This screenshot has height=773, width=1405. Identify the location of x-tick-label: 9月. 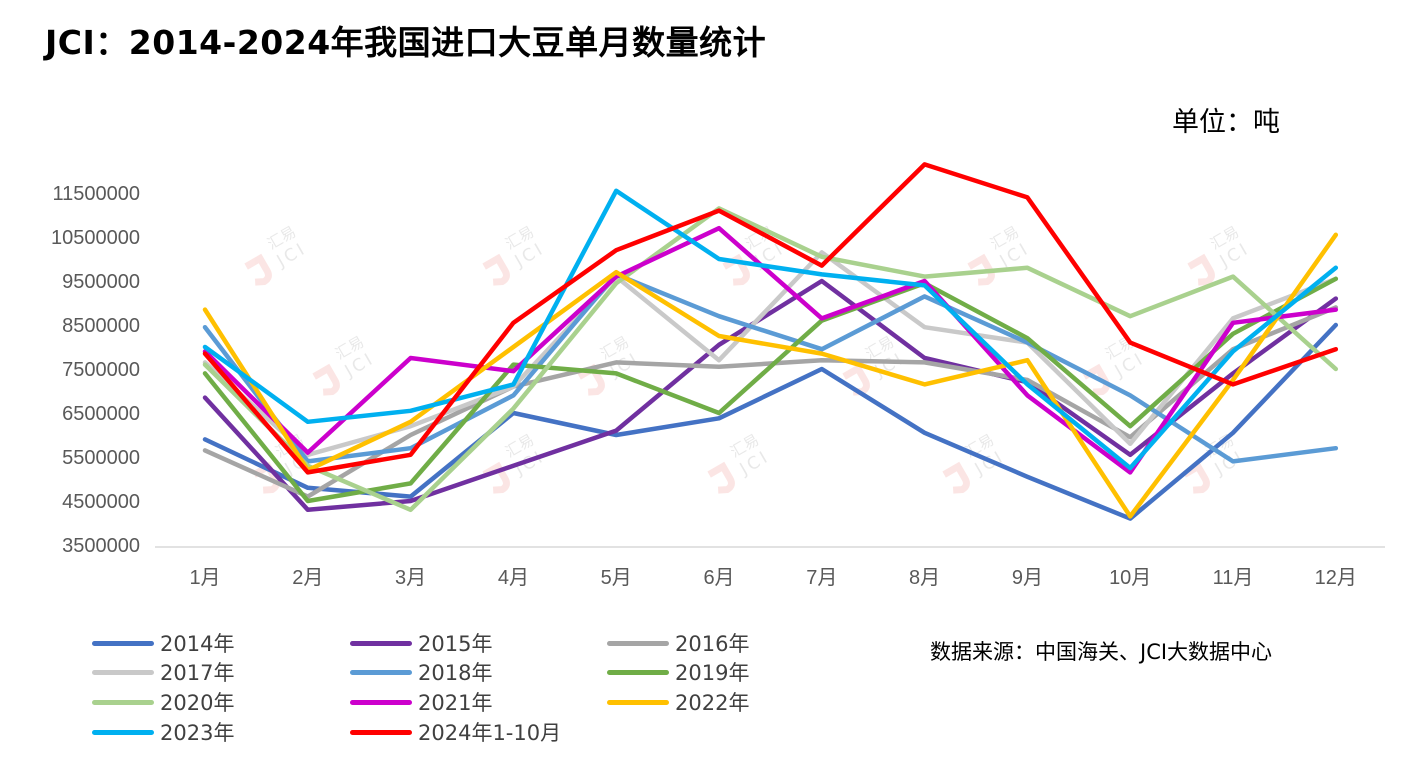
(1027, 578).